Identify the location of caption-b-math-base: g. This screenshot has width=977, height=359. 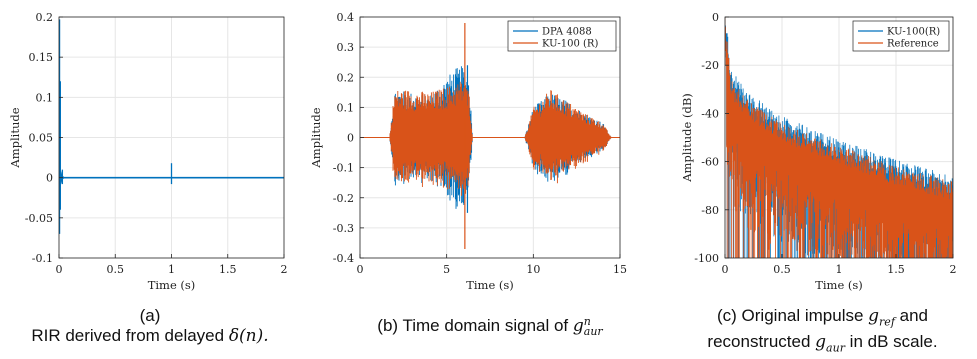
(578, 326).